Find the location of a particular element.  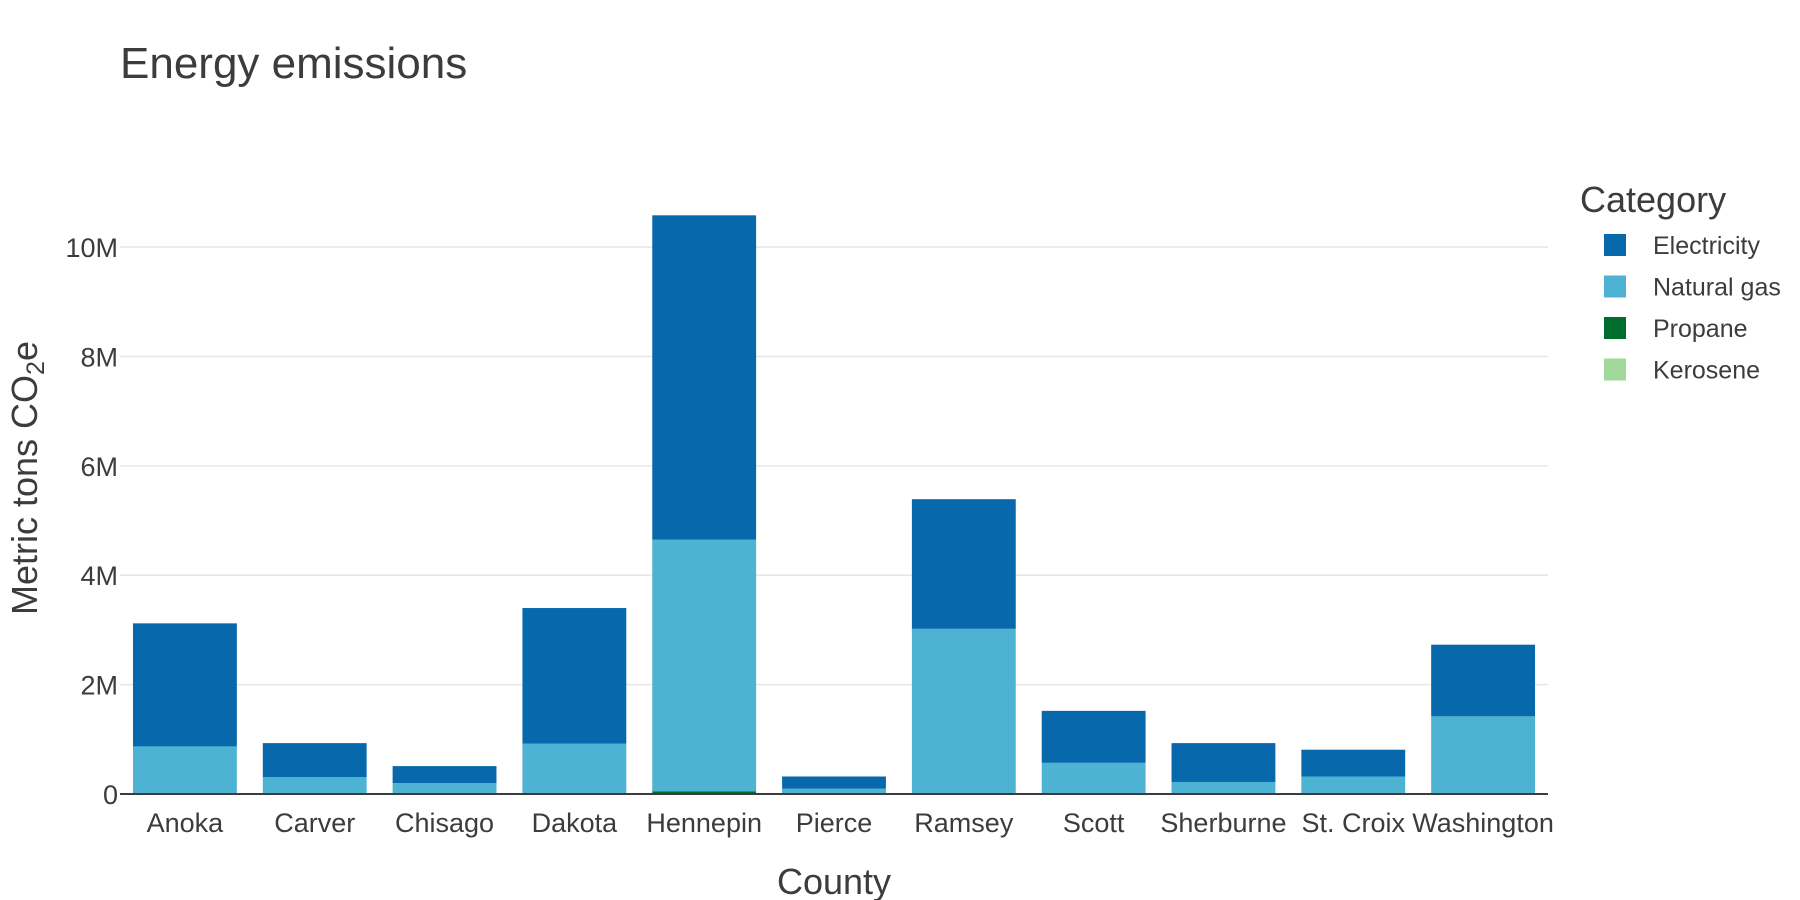

x-tick-label: Anoka is located at coordinates (186, 823).